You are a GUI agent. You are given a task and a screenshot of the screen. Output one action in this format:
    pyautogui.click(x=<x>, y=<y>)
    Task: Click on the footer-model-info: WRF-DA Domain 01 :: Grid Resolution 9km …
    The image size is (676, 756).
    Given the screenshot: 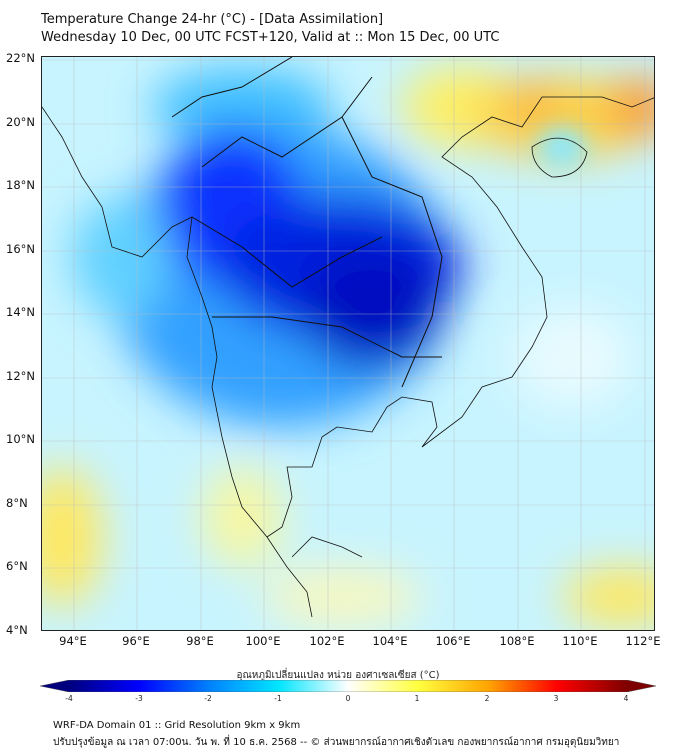 What is the action you would take?
    pyautogui.click(x=177, y=725)
    